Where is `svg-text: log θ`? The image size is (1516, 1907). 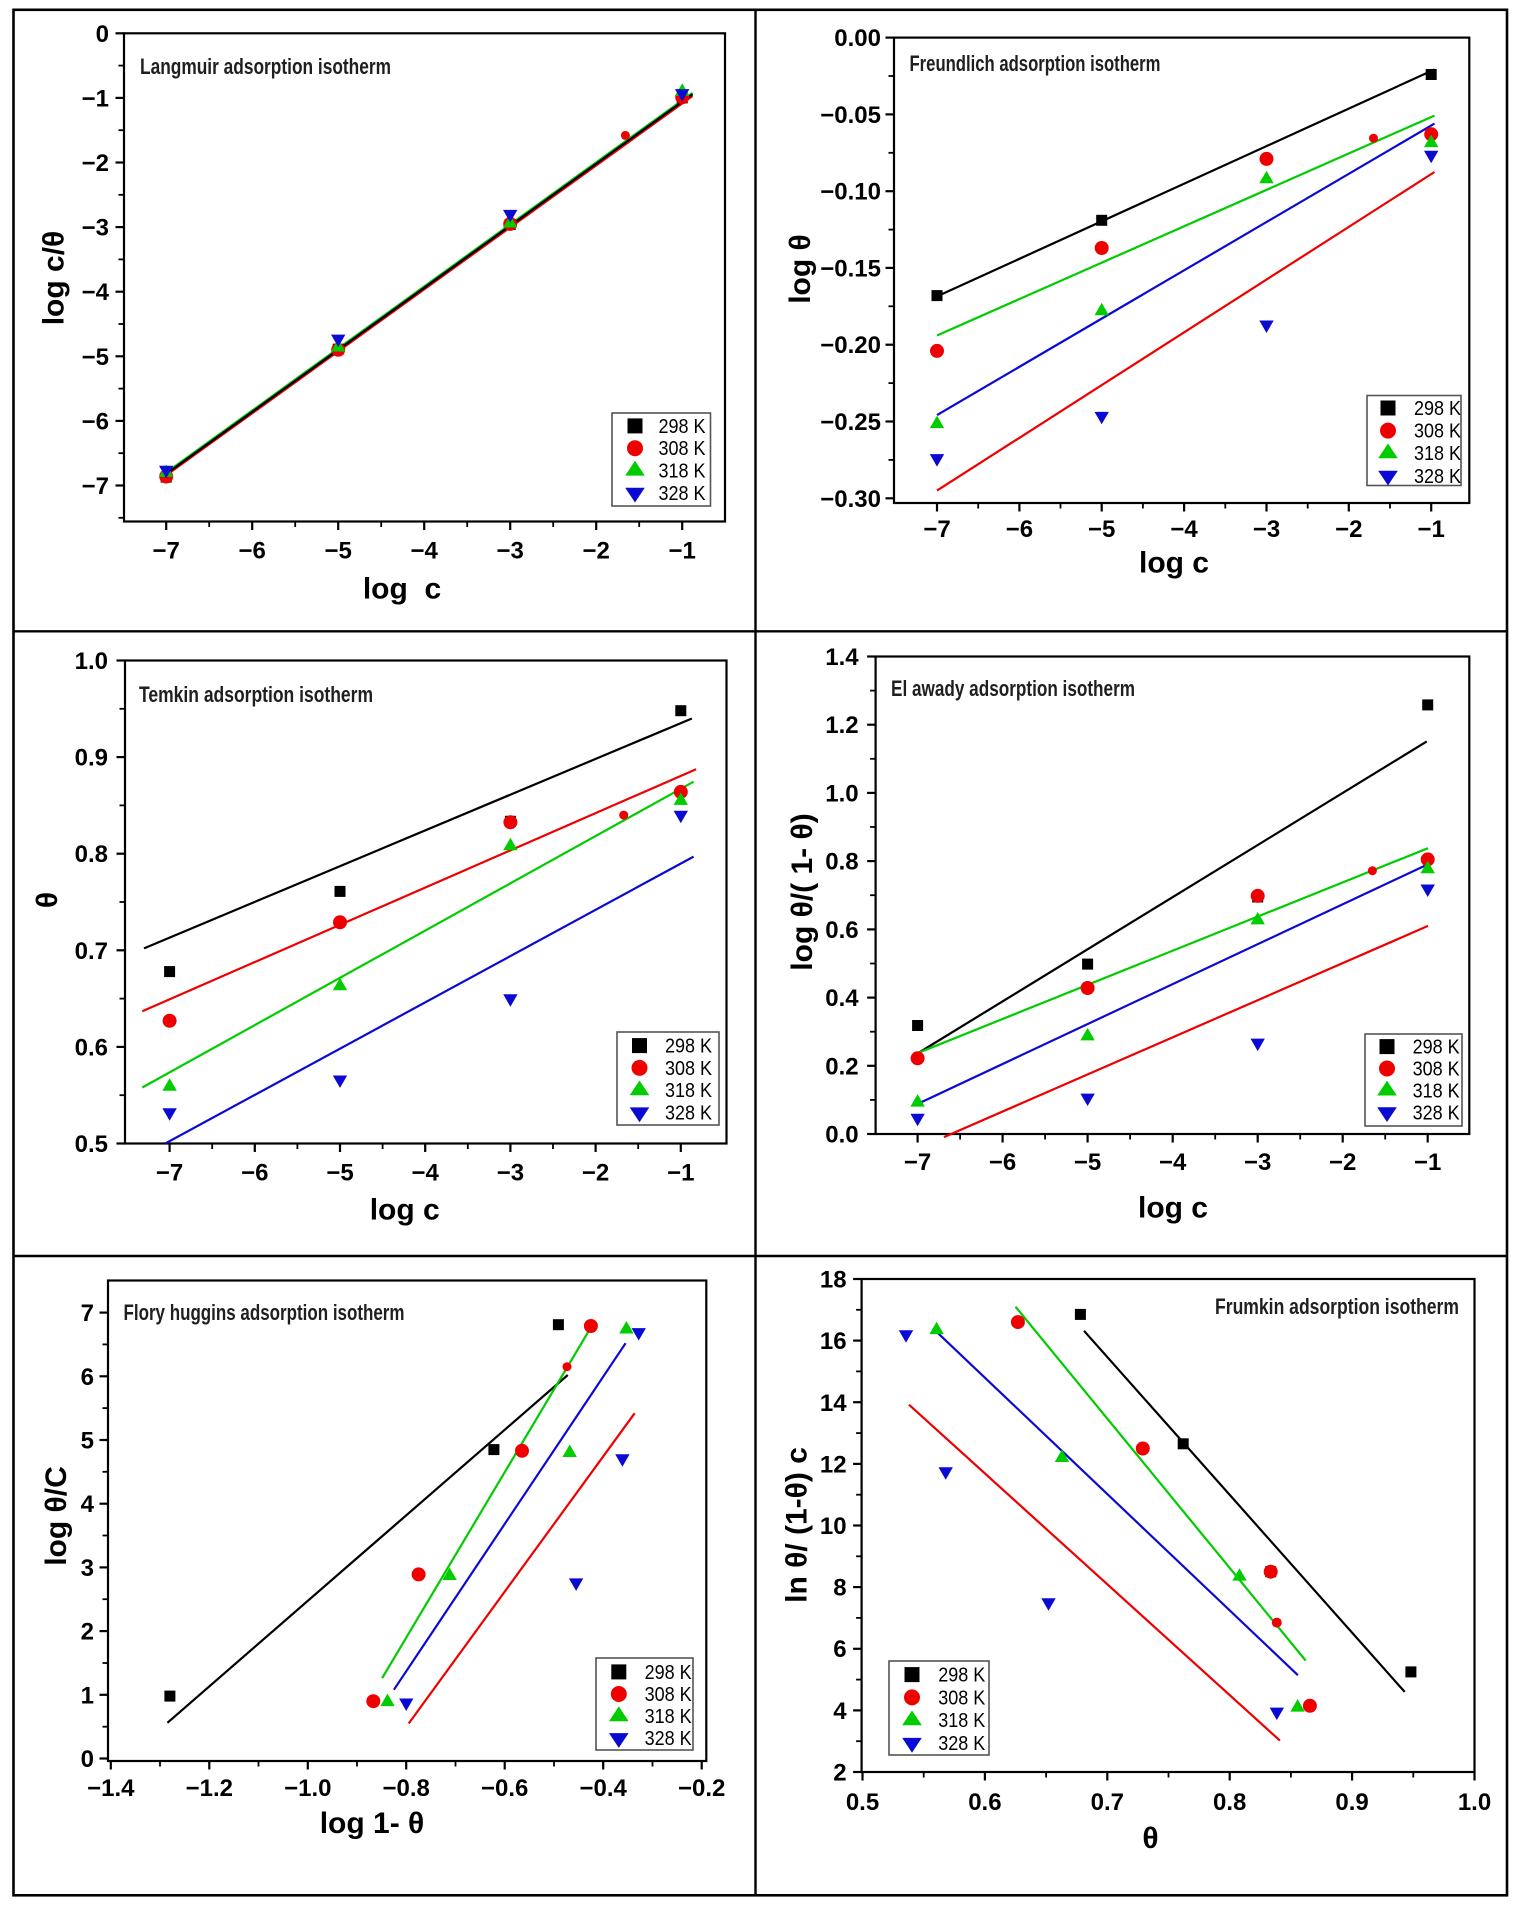 svg-text: log θ is located at coordinates (800, 269).